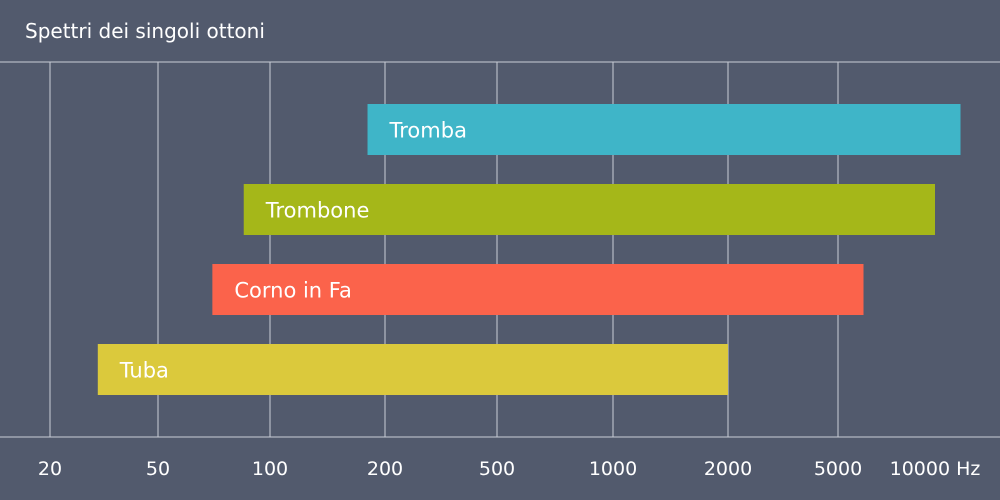  I want to click on bar-corno-in-fa, so click(538, 289).